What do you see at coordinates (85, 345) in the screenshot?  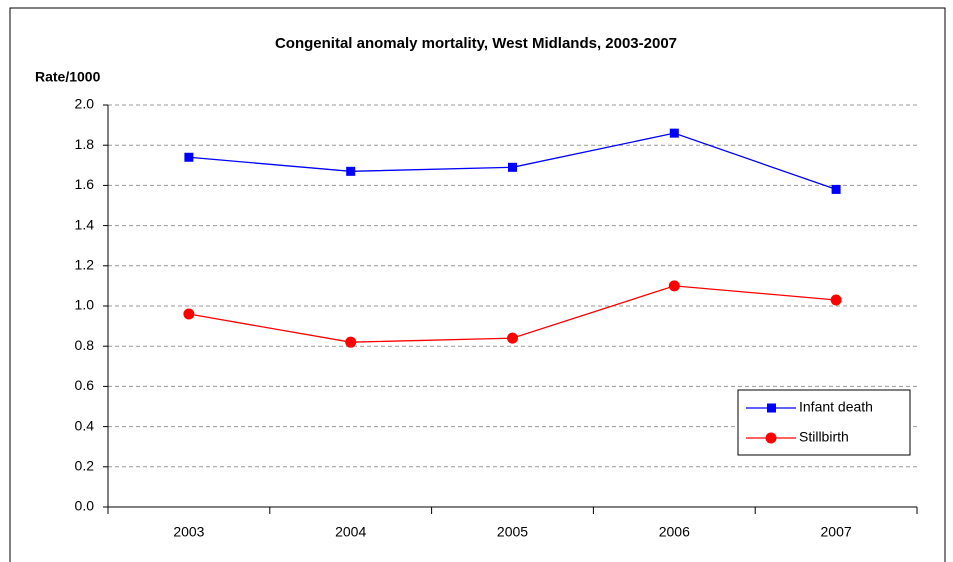 I see `y-tick-label: 0.8` at bounding box center [85, 345].